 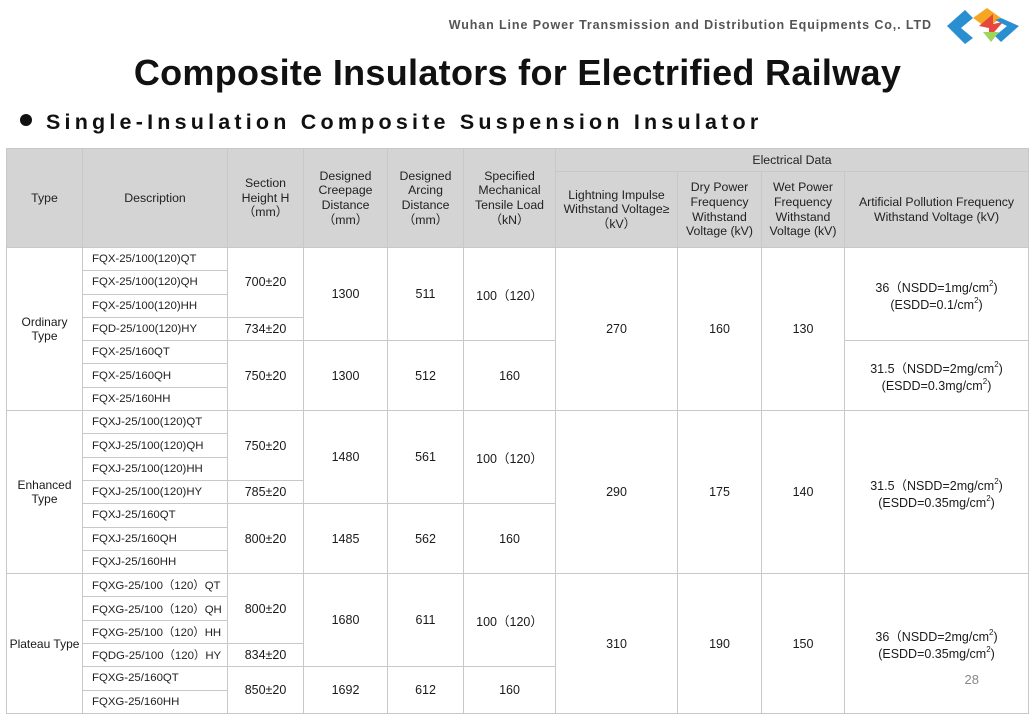 What do you see at coordinates (719, 329) in the screenshot?
I see `dry-cell: 160` at bounding box center [719, 329].